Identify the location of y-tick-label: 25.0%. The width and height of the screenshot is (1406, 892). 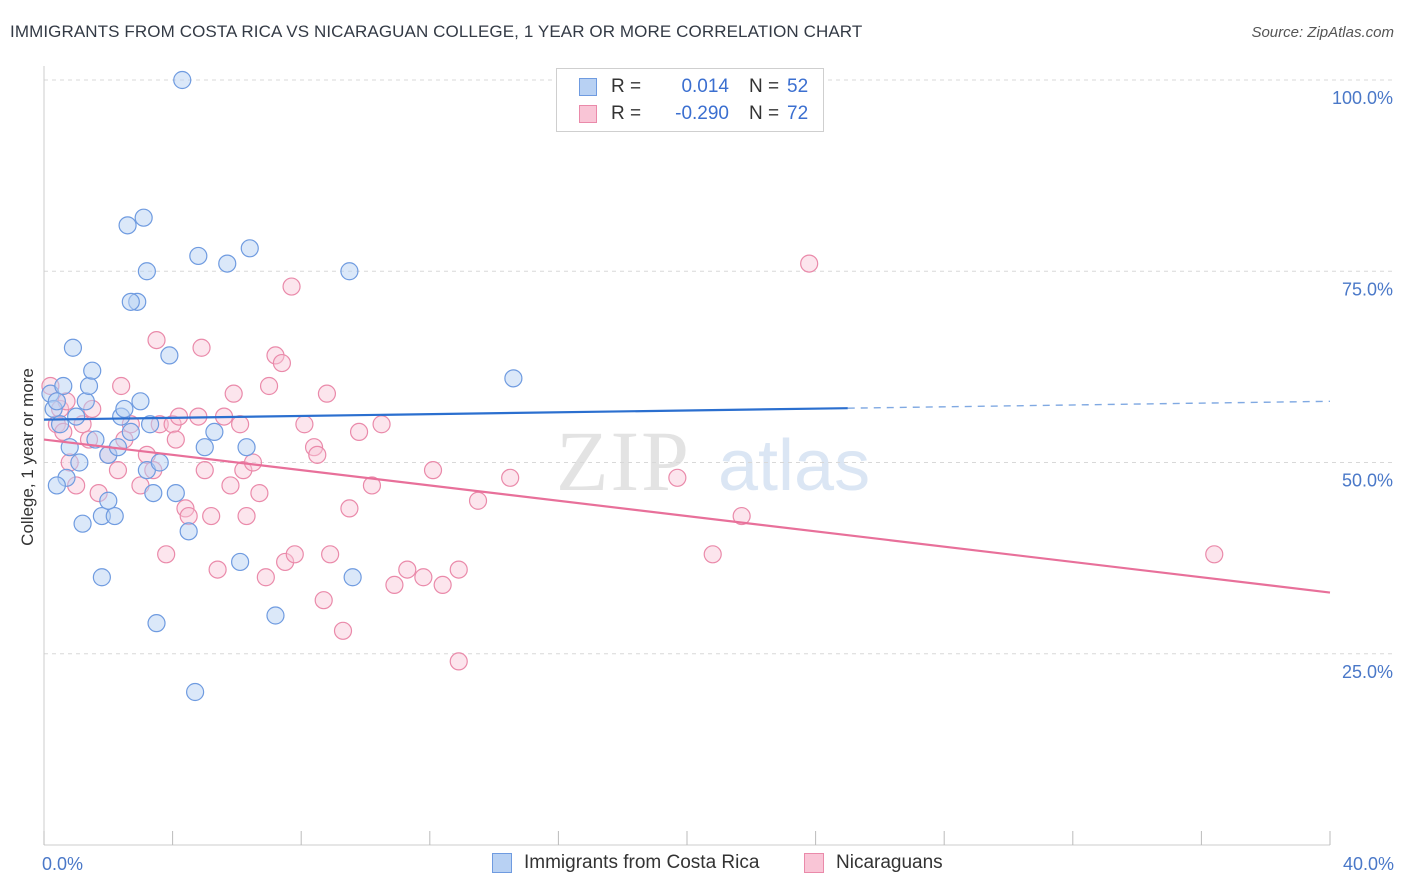
(1367, 672).